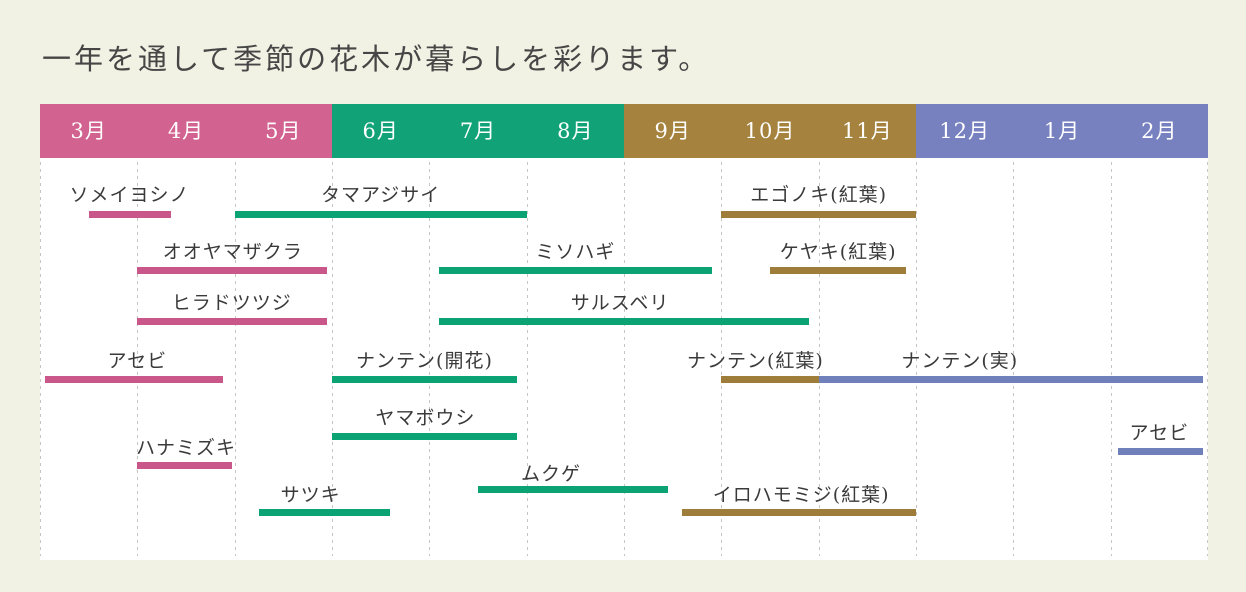  I want to click on month-label: 7月, so click(478, 131).